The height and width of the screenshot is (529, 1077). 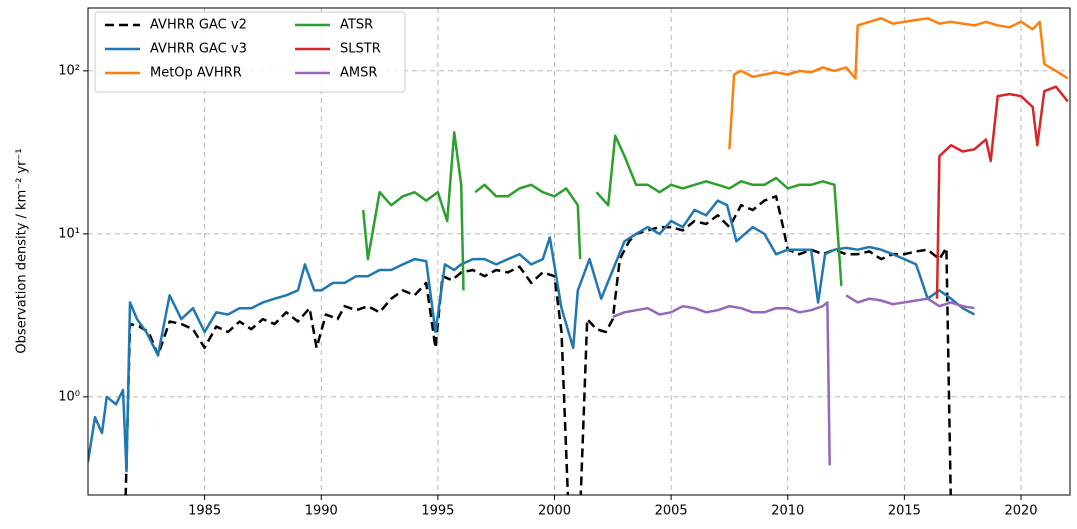 I want to click on legend-label: MetOp AVHRR, so click(x=196, y=73).